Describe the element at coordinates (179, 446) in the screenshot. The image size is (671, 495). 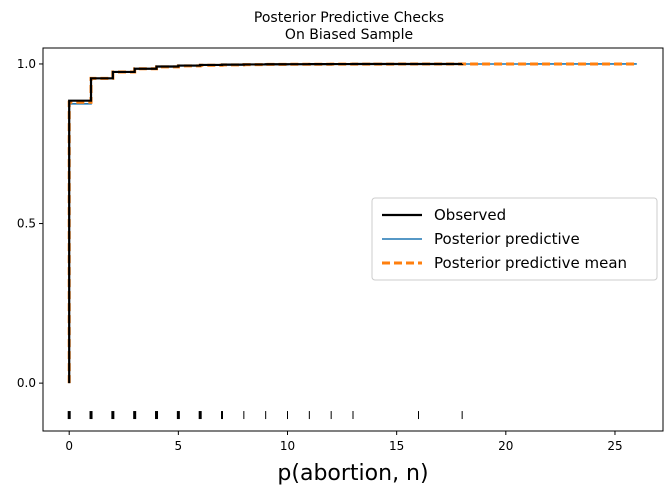
I see `x-tick-label: 5` at that location.